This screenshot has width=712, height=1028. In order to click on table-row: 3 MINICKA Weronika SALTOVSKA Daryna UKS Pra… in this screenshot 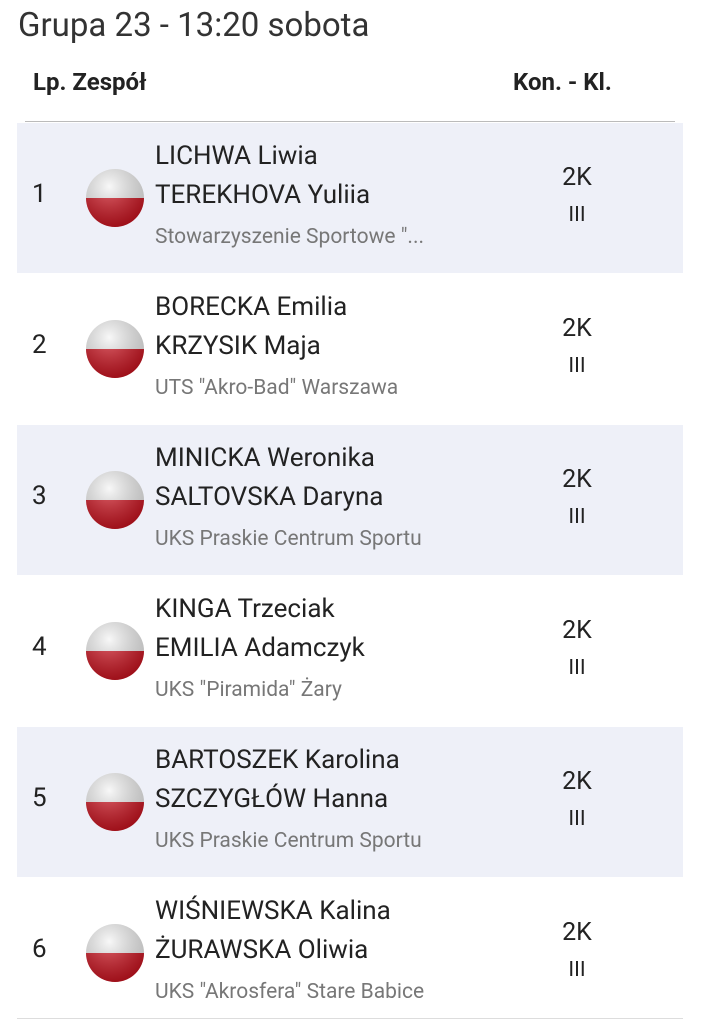, I will do `click(350, 500)`.